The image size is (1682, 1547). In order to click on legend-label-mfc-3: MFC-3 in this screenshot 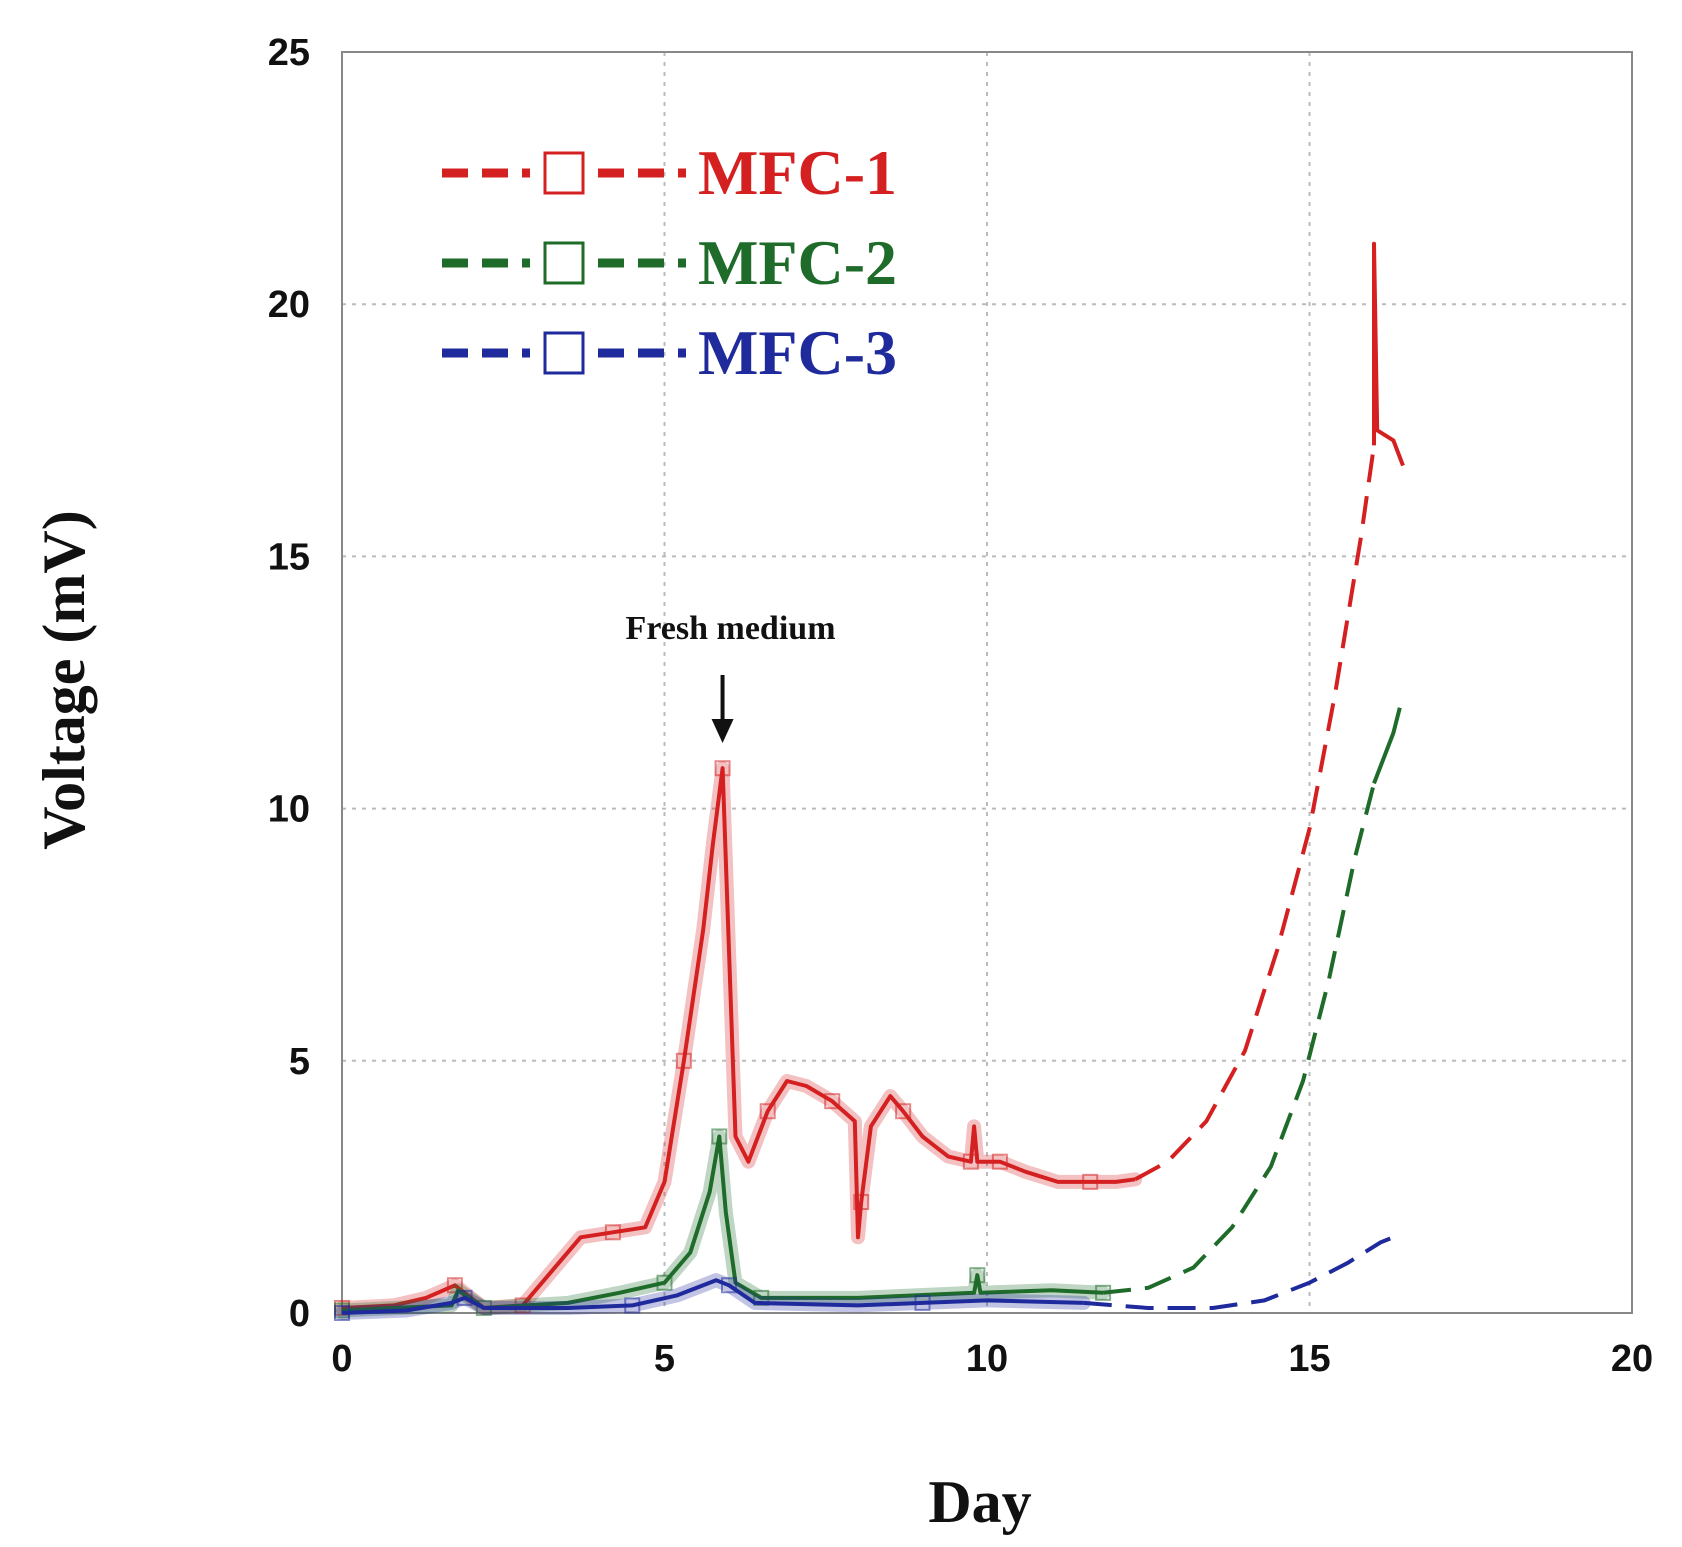, I will do `click(797, 352)`.